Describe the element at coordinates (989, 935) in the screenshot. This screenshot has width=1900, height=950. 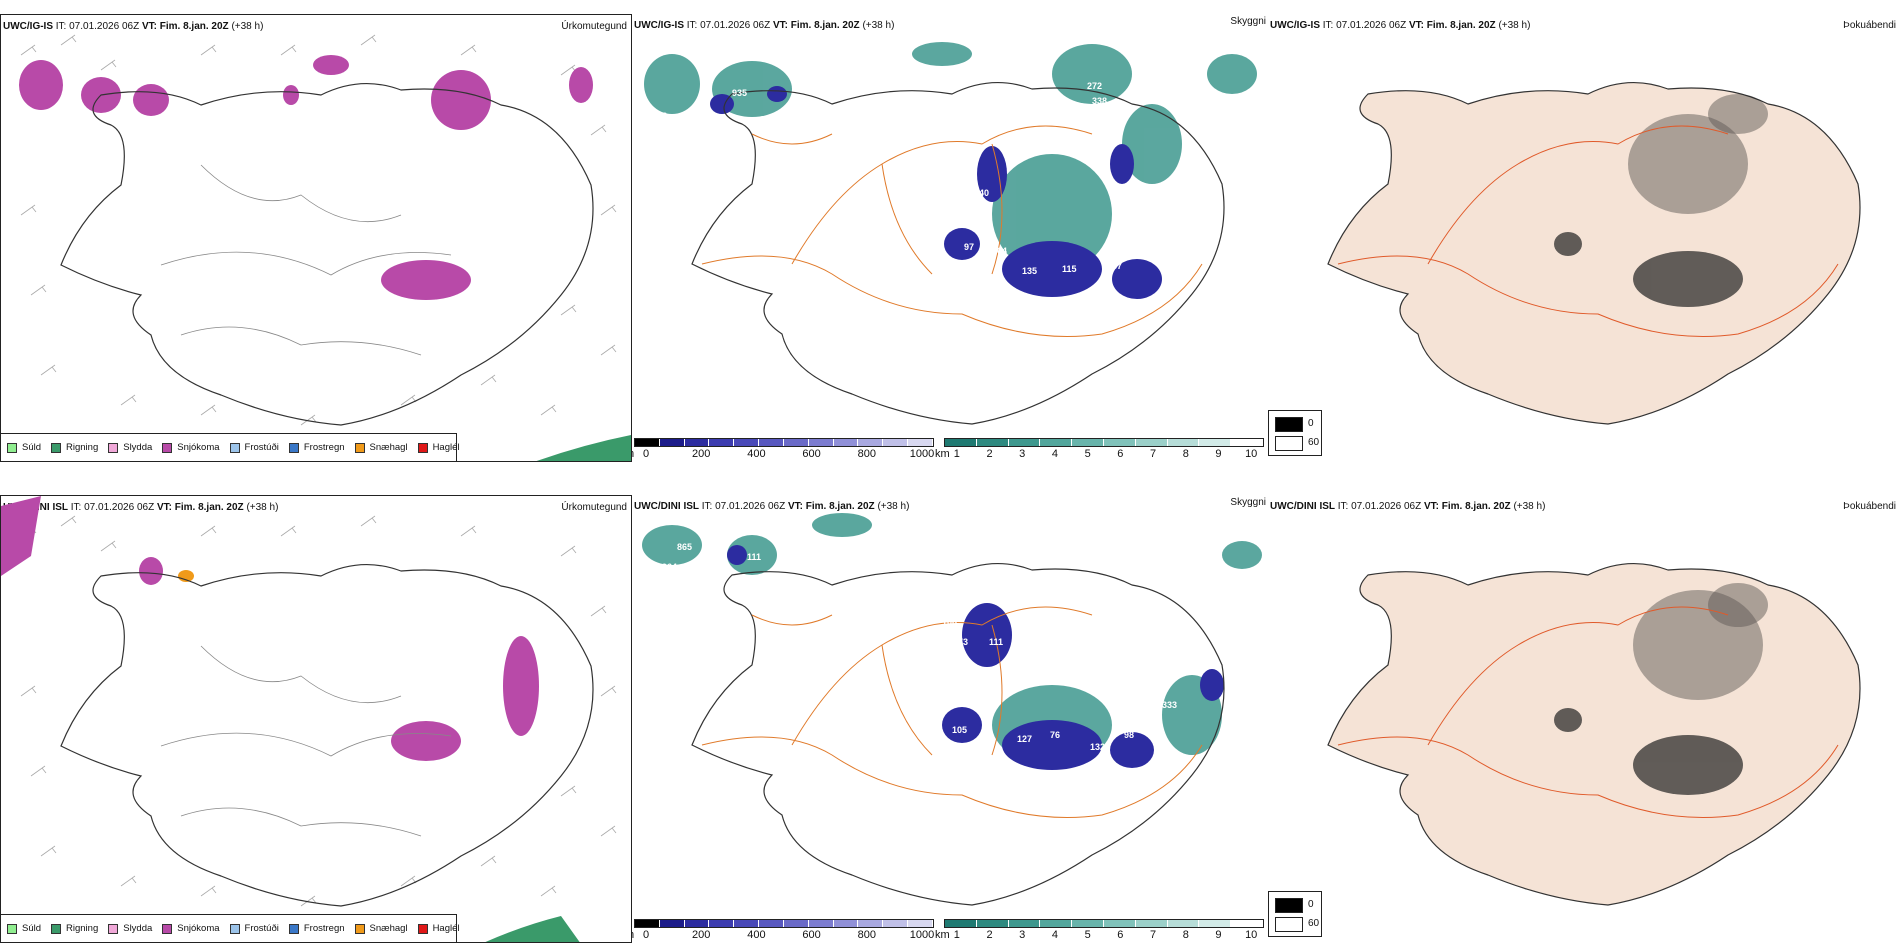
I see `scale-label: 2` at that location.